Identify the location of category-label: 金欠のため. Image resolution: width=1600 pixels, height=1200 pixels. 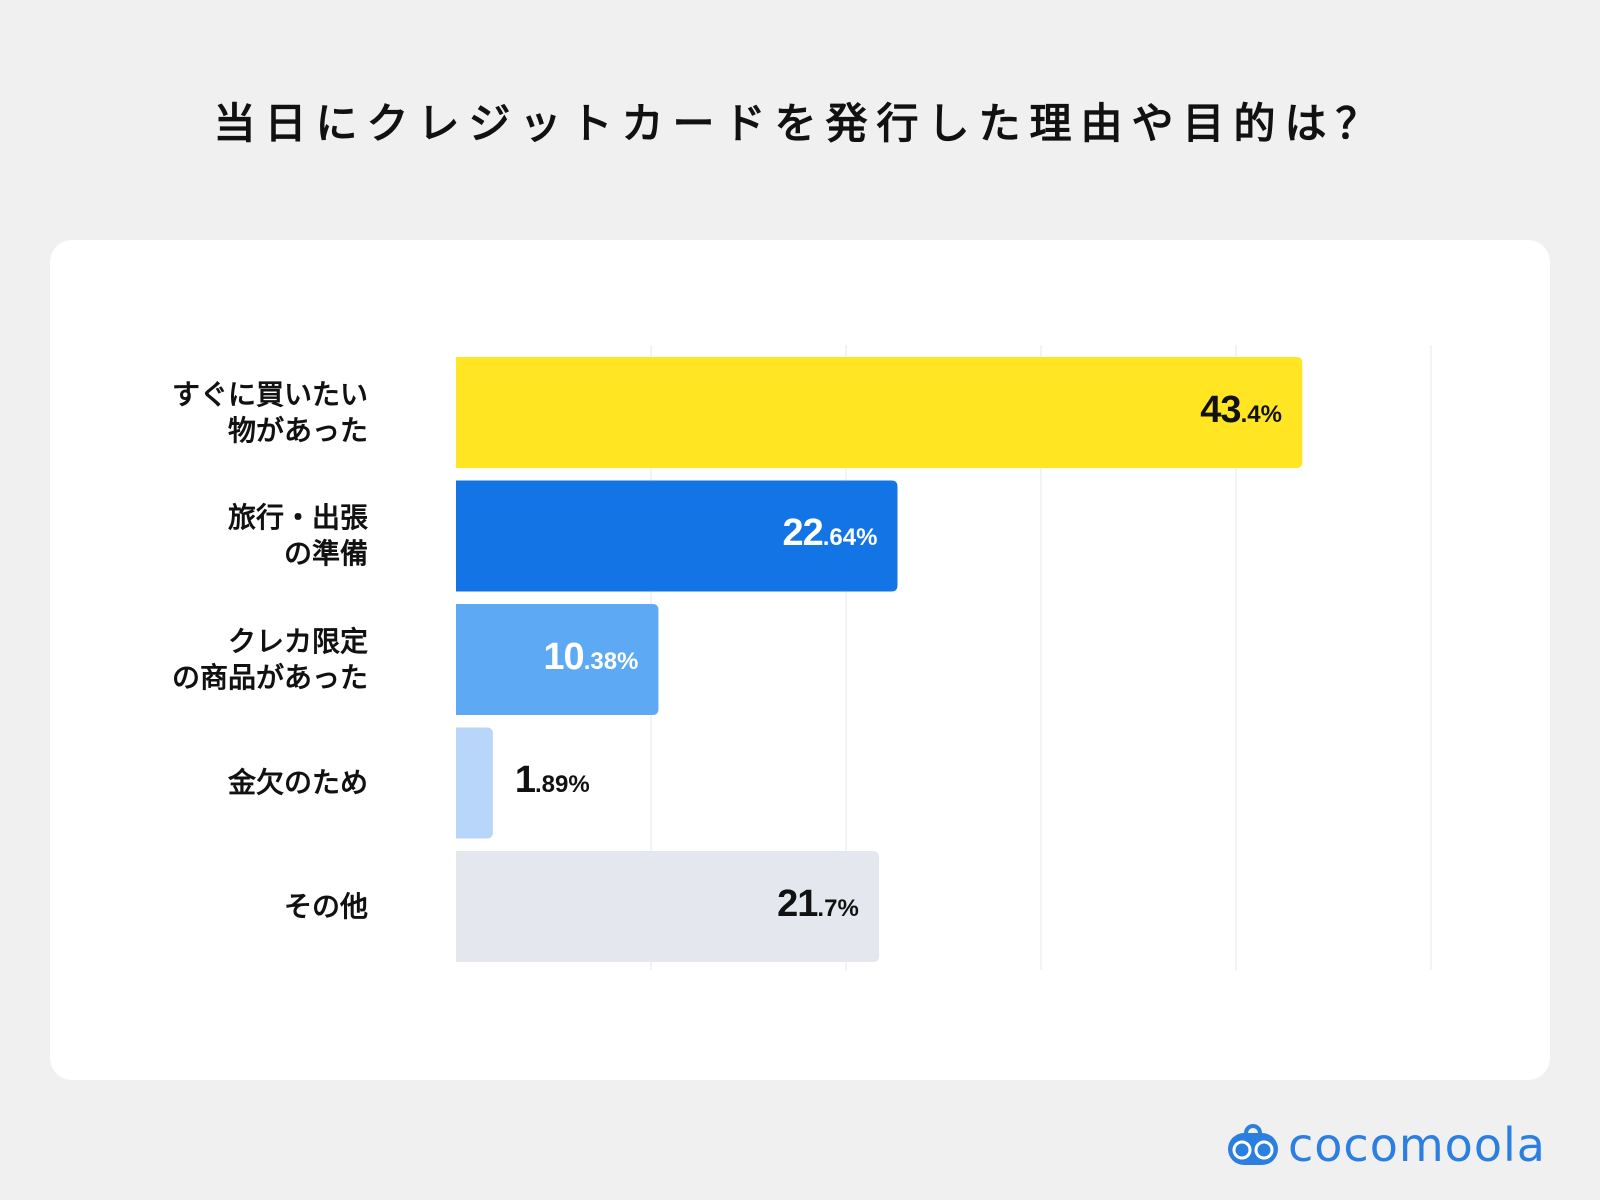
(297, 782).